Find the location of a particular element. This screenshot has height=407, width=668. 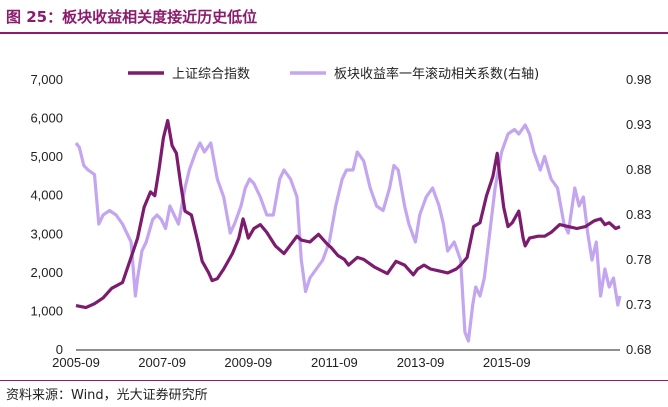

footer-divider is located at coordinates (334, 380).